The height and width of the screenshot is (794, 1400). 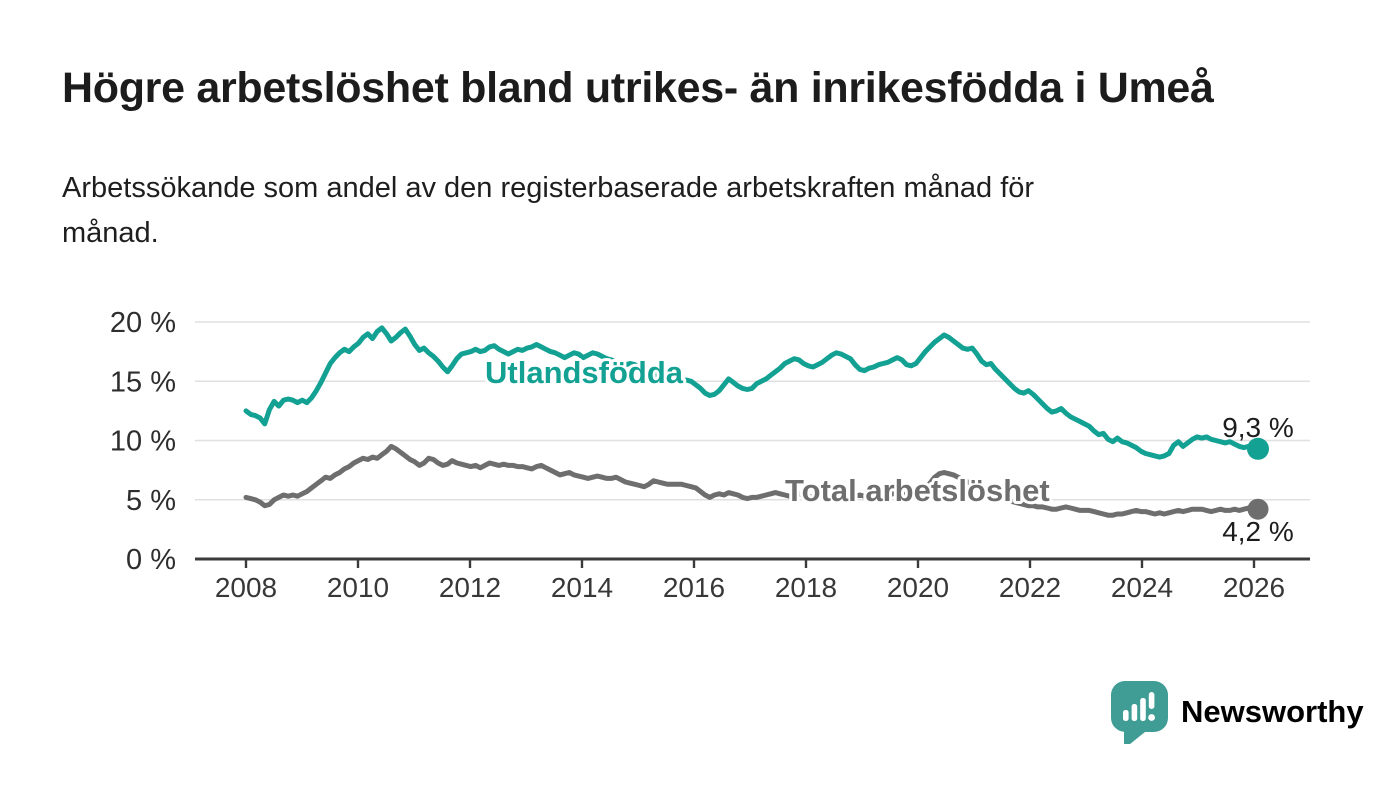 I want to click on end-value-total-arbetsloshet: 4,2 %, so click(x=1258, y=531).